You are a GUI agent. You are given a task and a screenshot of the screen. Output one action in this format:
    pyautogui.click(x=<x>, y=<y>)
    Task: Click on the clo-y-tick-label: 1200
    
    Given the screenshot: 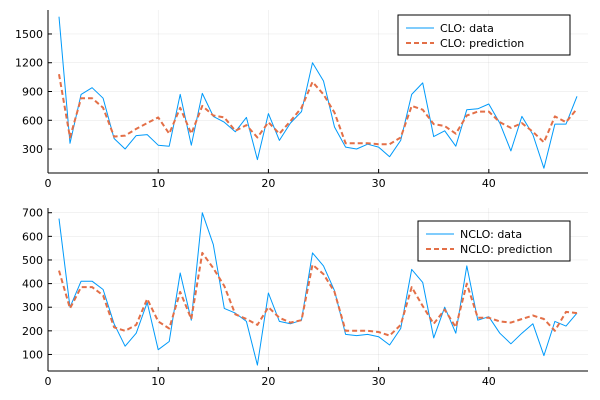 What is the action you would take?
    pyautogui.click(x=29, y=63)
    